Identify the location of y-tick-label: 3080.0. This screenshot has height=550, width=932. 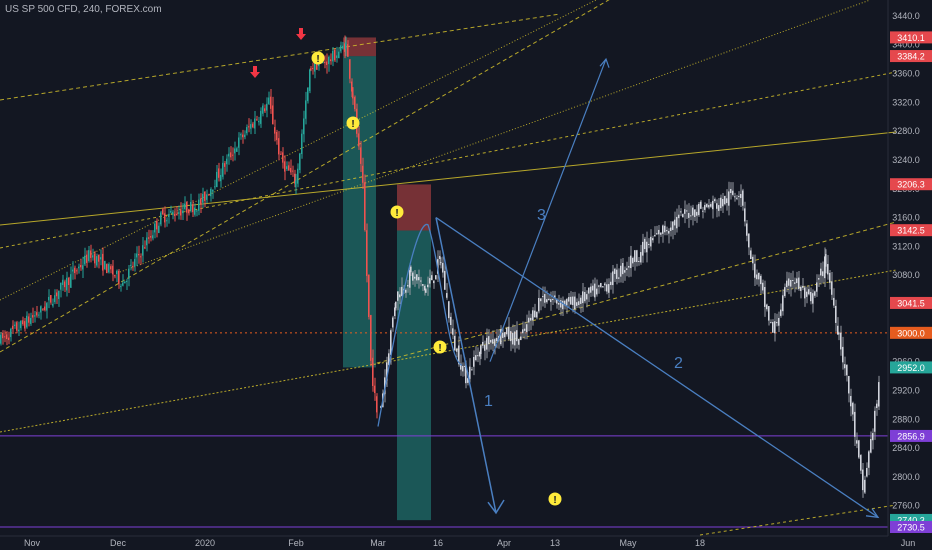
(906, 275).